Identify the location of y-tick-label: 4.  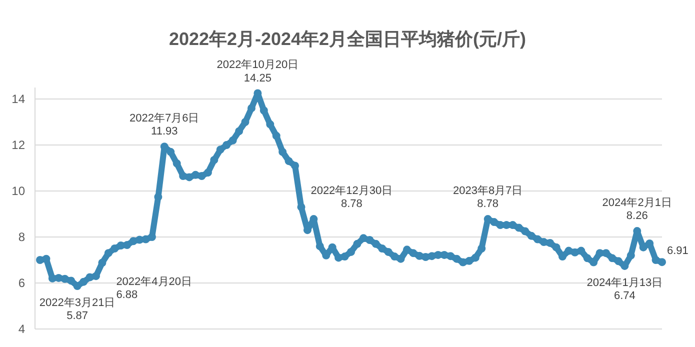
(22, 329).